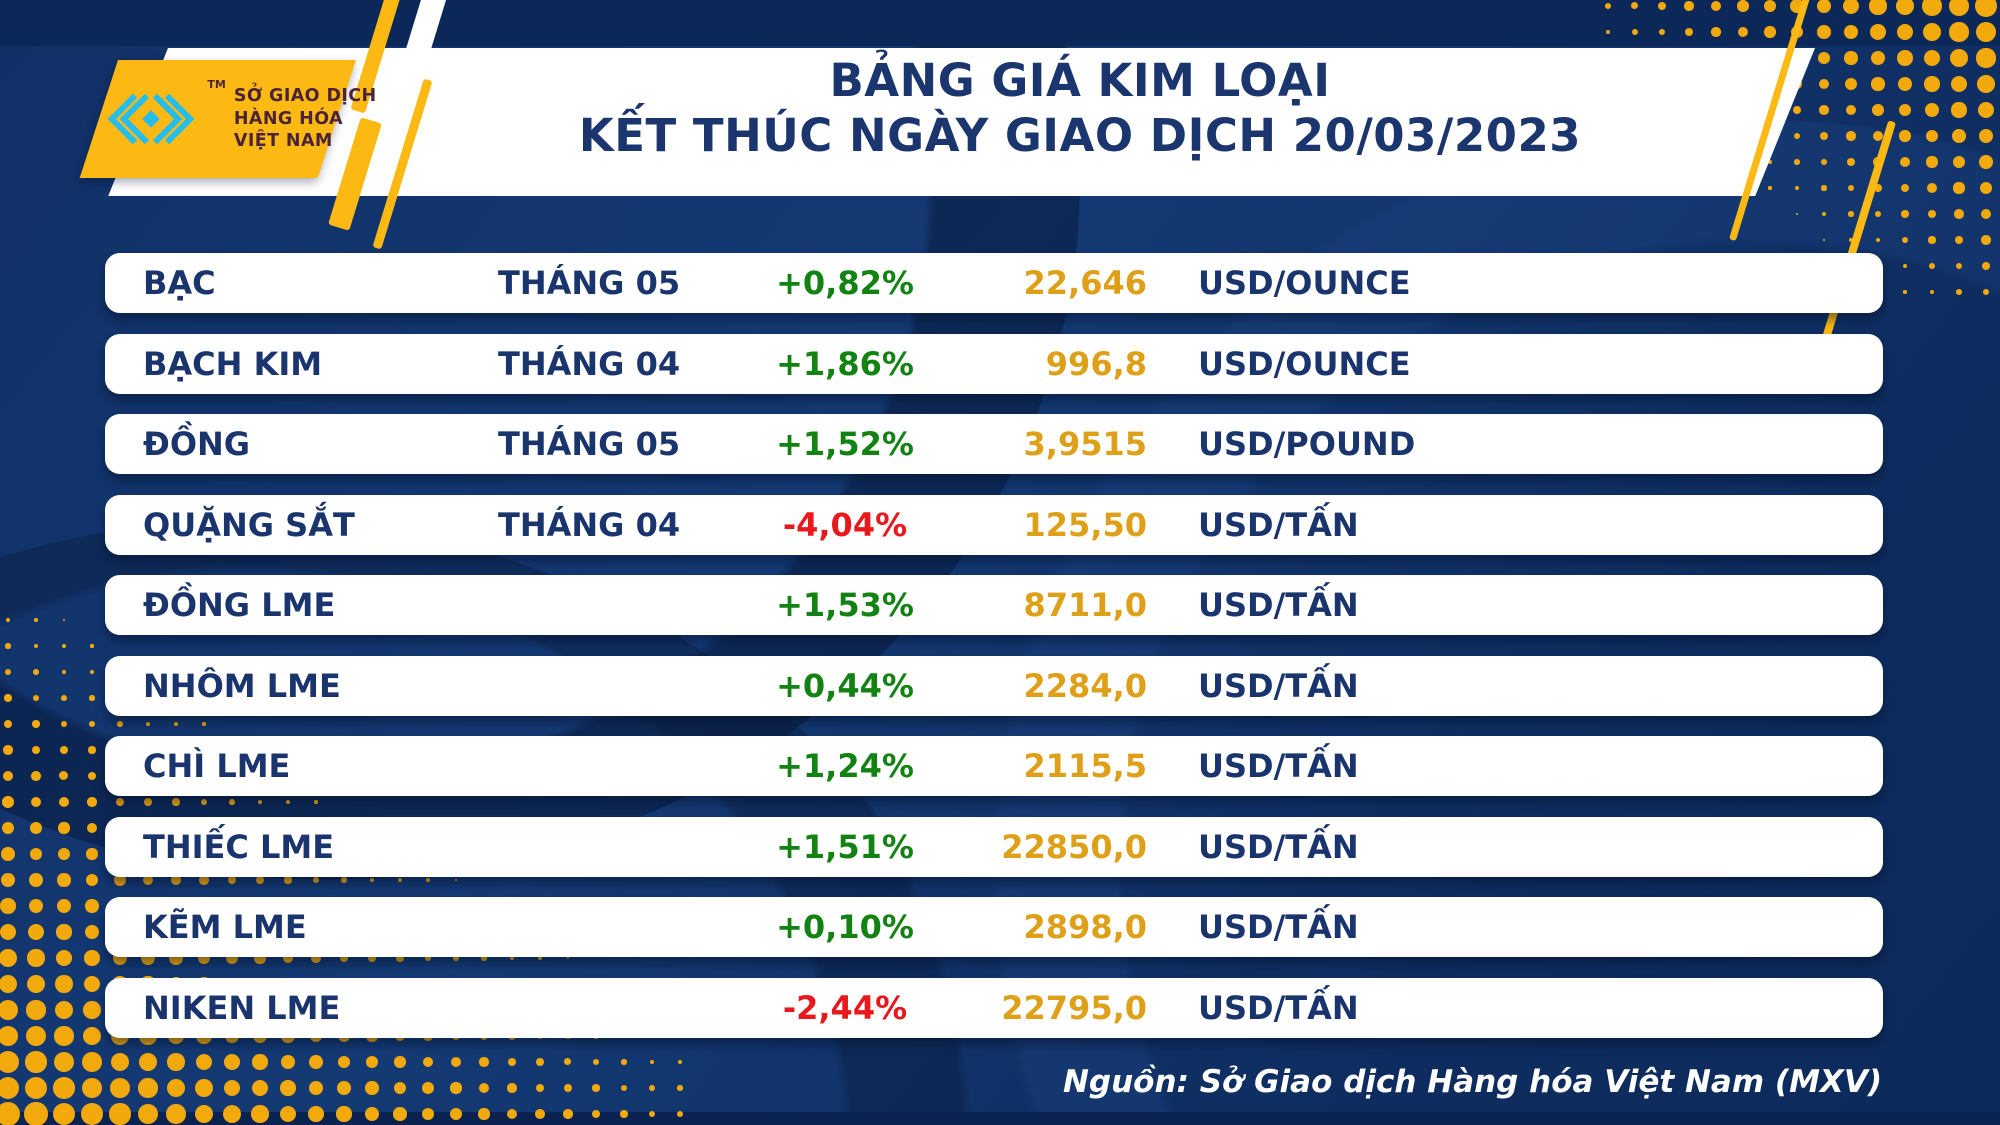 The image size is (2000, 1125). Describe the element at coordinates (1304, 283) in the screenshot. I see `price-unit: USD/OUNCE` at that location.